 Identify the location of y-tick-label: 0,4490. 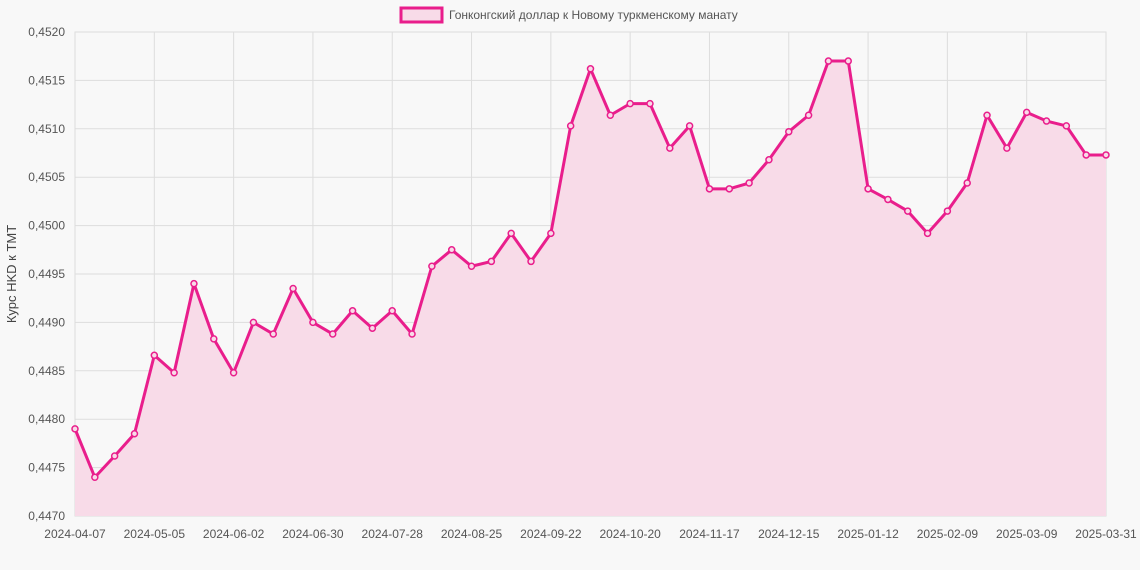
(46, 322).